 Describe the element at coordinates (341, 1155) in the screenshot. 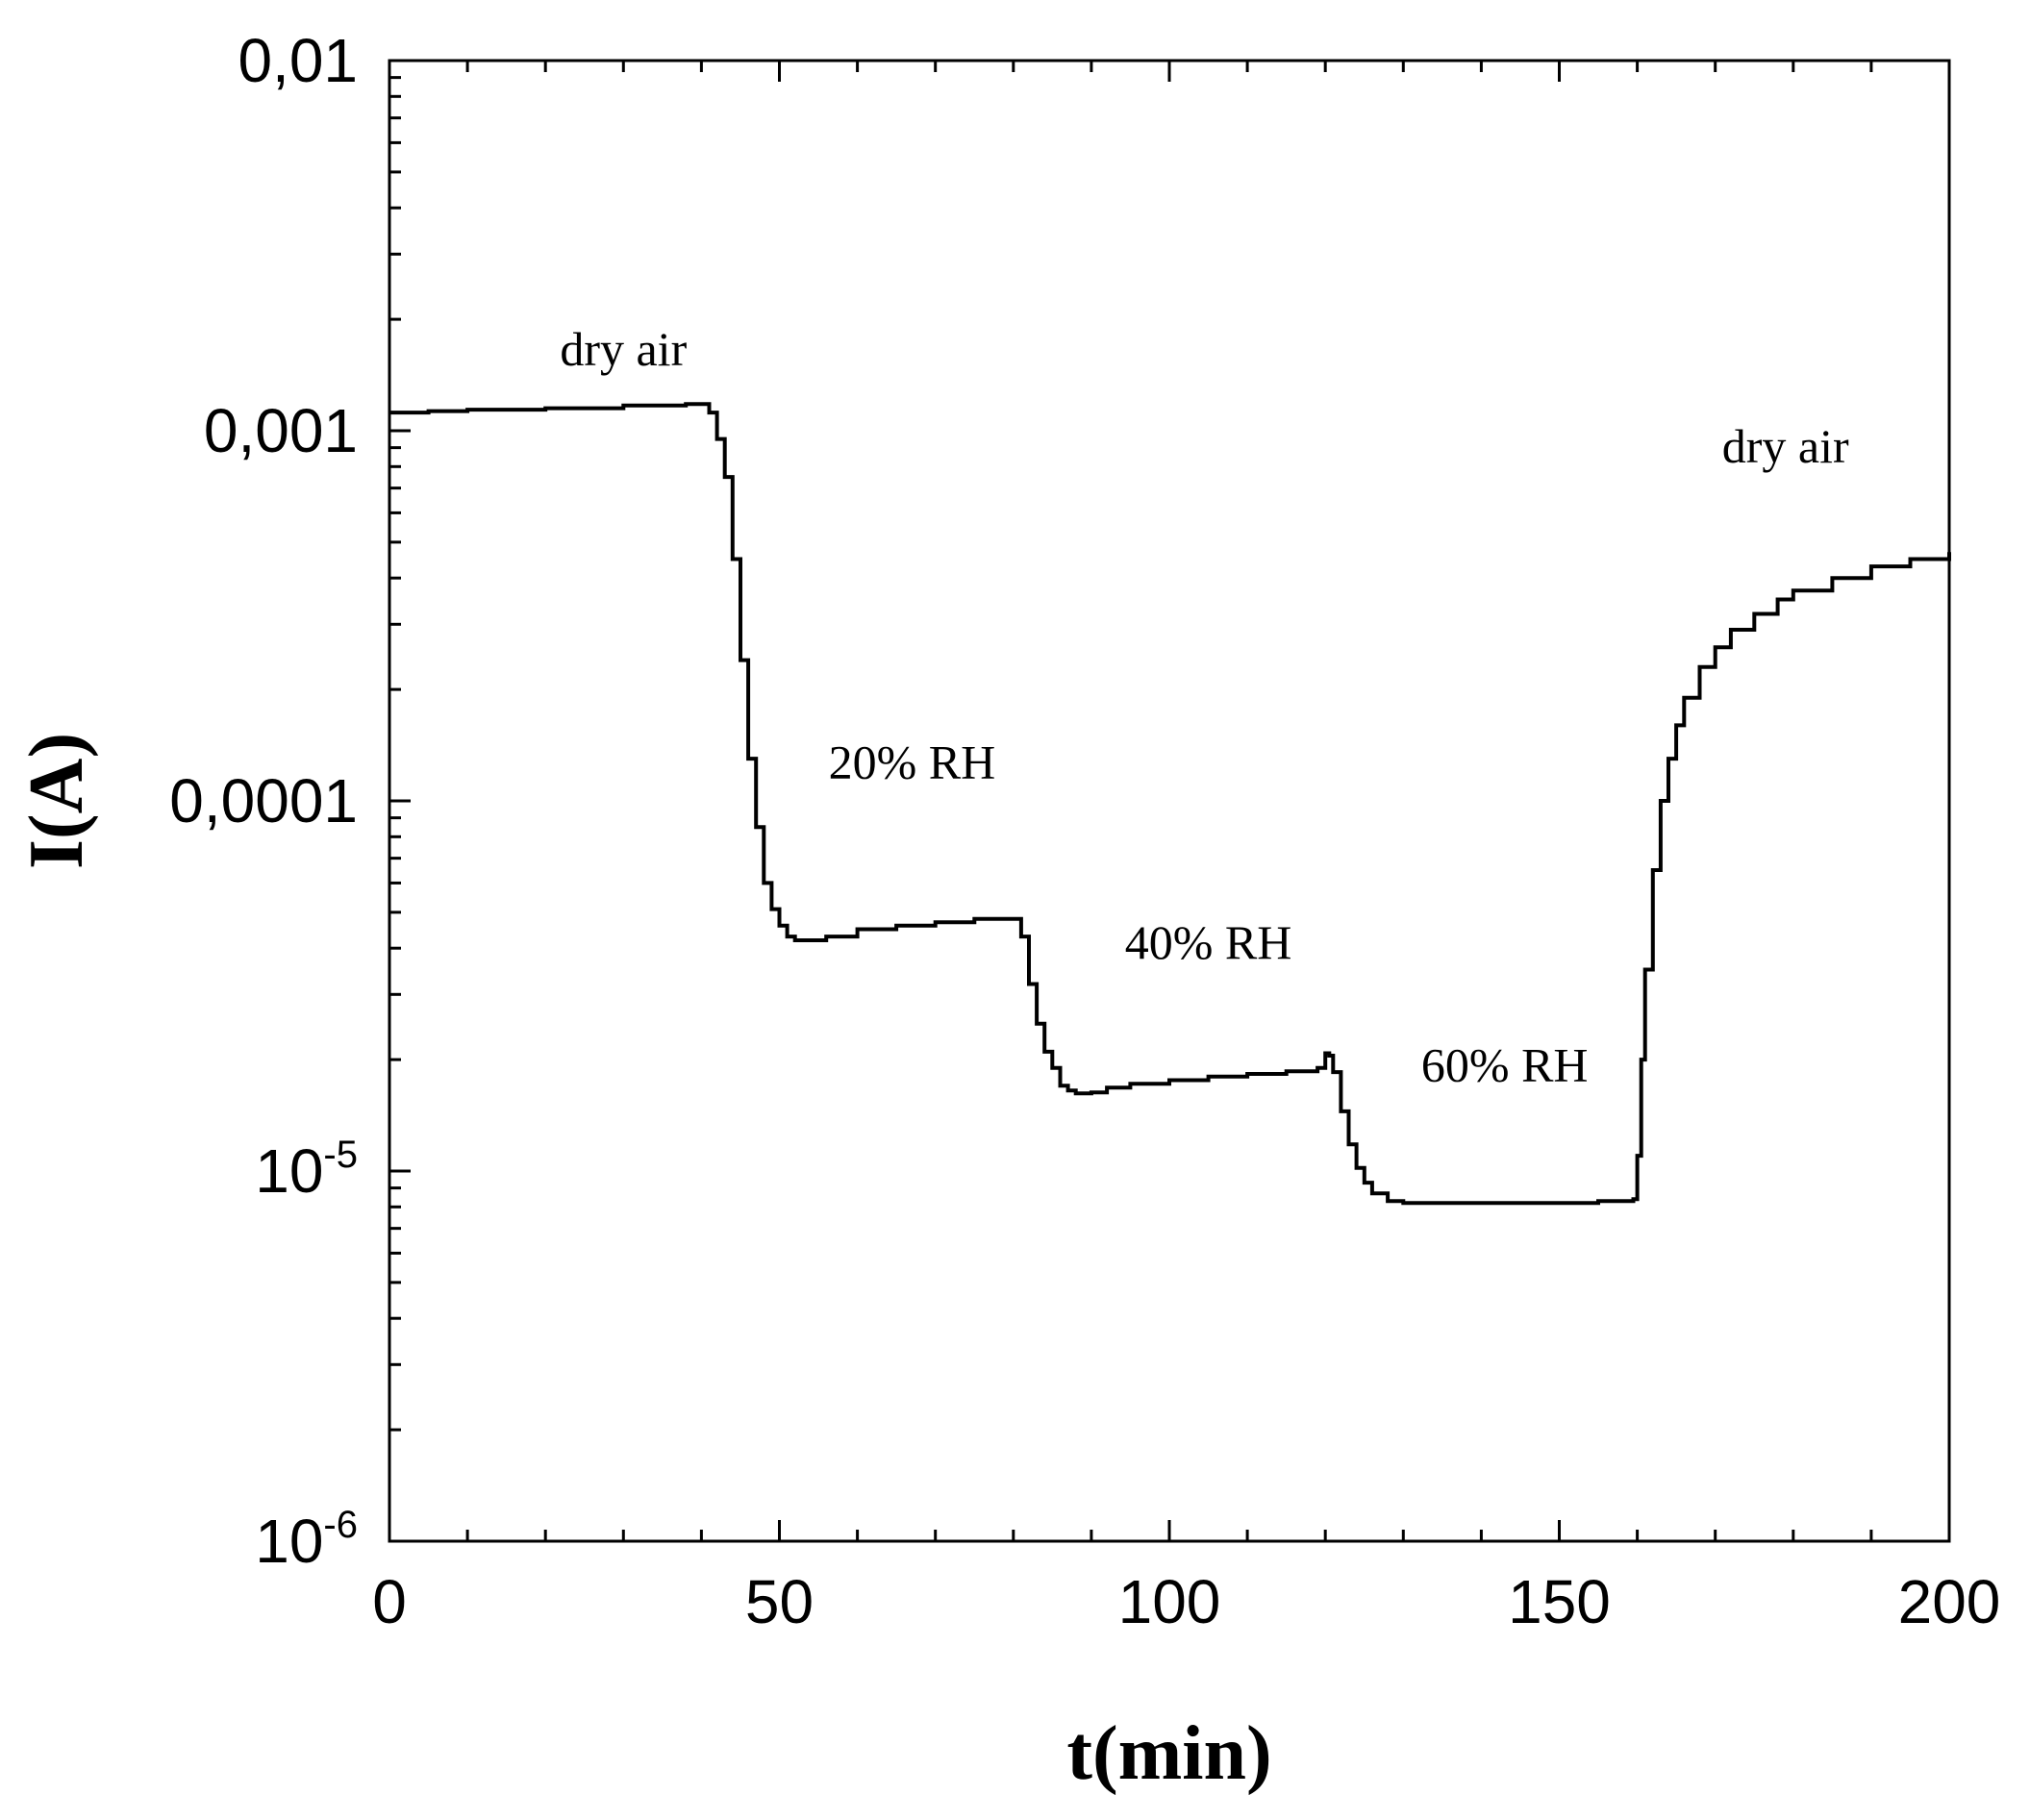

I see `y-tick-label-exponent: -5` at that location.